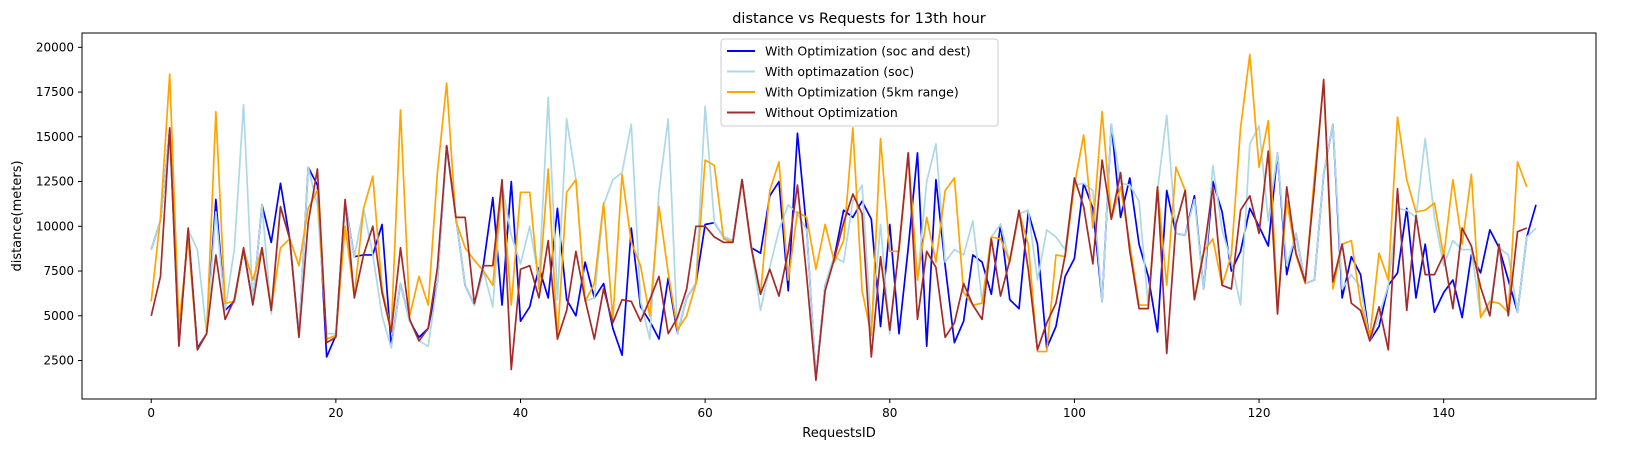 This screenshot has height=470, width=1643. Describe the element at coordinates (889, 413) in the screenshot. I see `x-tick-label: 80` at that location.